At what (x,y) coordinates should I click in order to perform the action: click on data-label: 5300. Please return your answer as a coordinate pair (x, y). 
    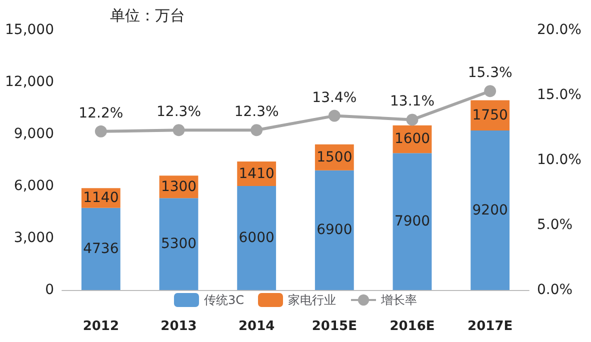
    Looking at the image, I should click on (178, 244).